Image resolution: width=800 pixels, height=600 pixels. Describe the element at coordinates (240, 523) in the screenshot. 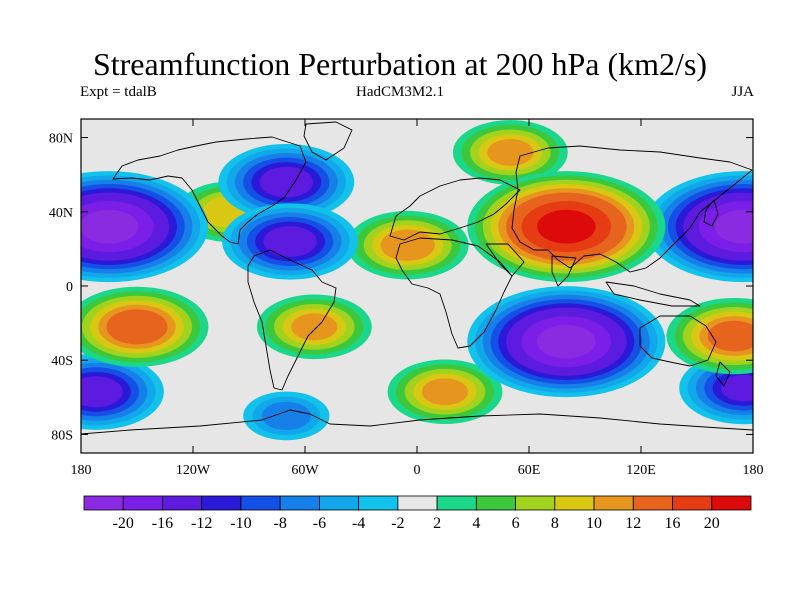

I see `colorbar-label: -10` at that location.